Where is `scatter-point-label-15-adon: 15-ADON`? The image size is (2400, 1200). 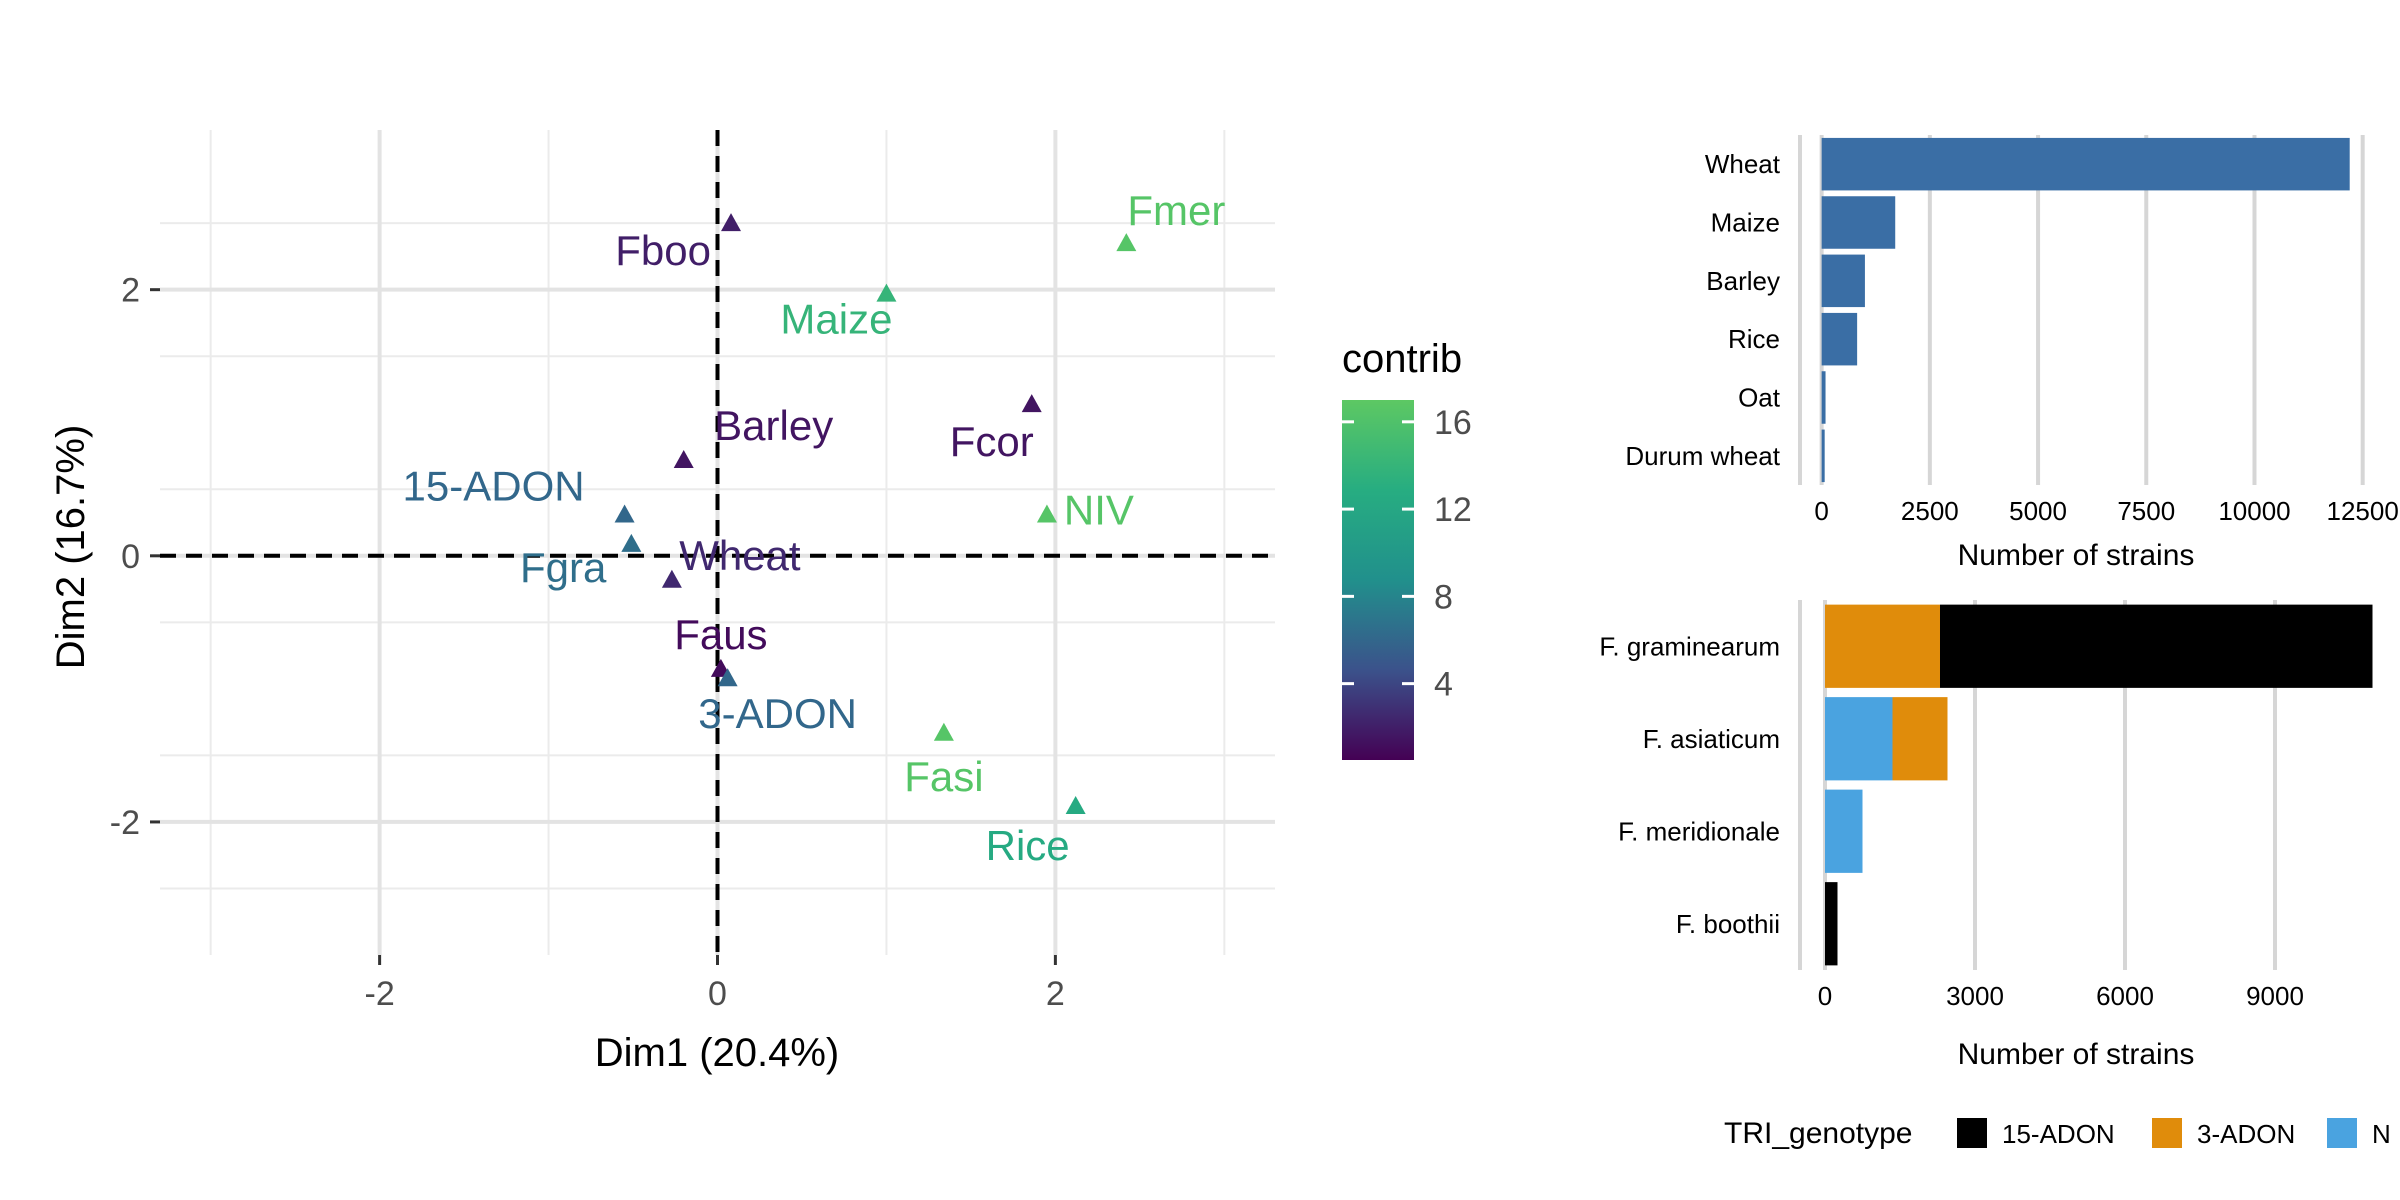
scatter-point-label-15-adon: 15-ADON is located at coordinates (494, 486).